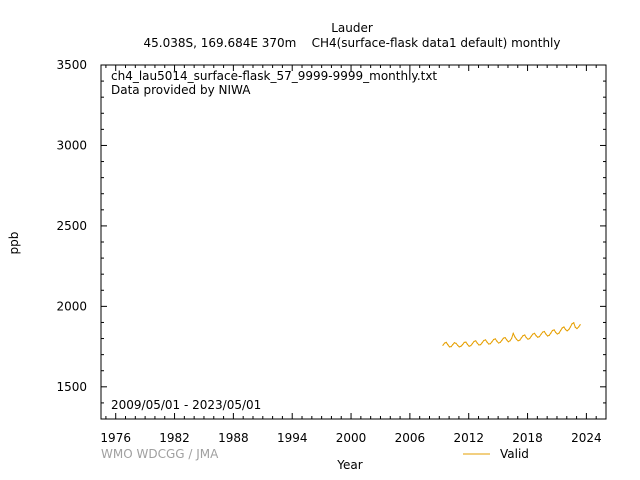 Image resolution: width=640 pixels, height=480 pixels. I want to click on x-tick-label: 1982, so click(174, 438).